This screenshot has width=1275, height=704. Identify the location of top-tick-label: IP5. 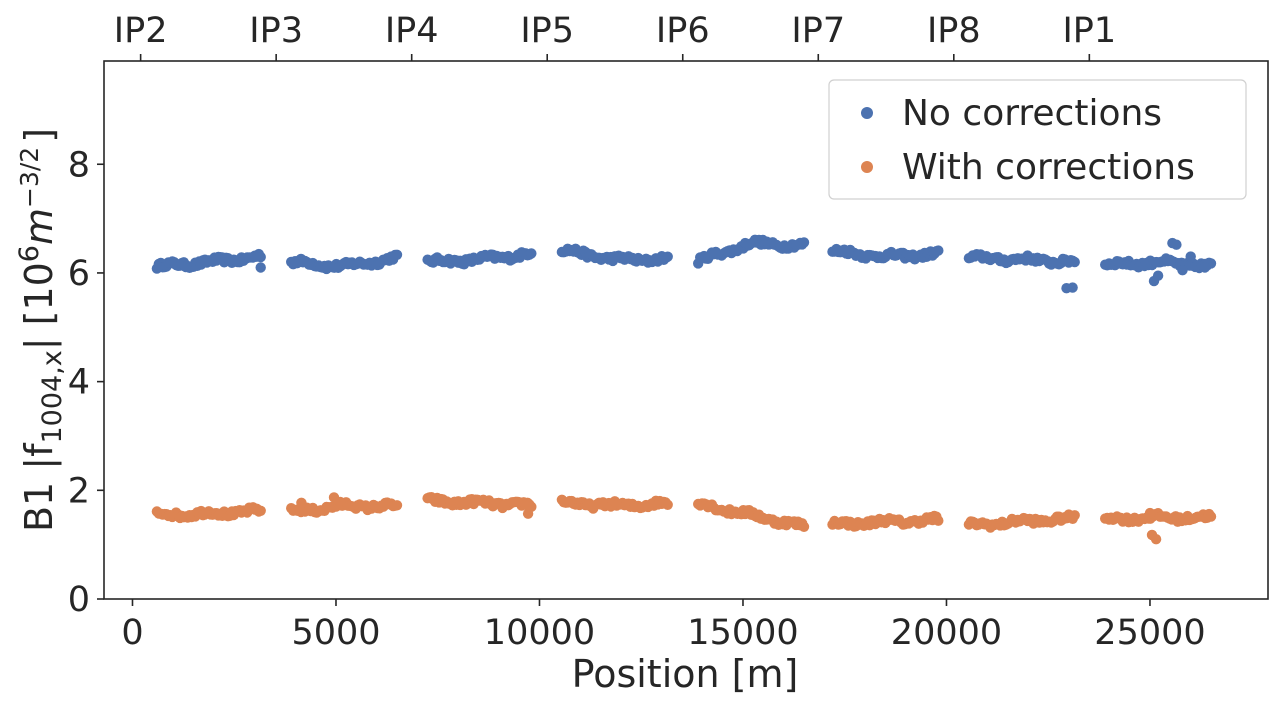
(547, 31).